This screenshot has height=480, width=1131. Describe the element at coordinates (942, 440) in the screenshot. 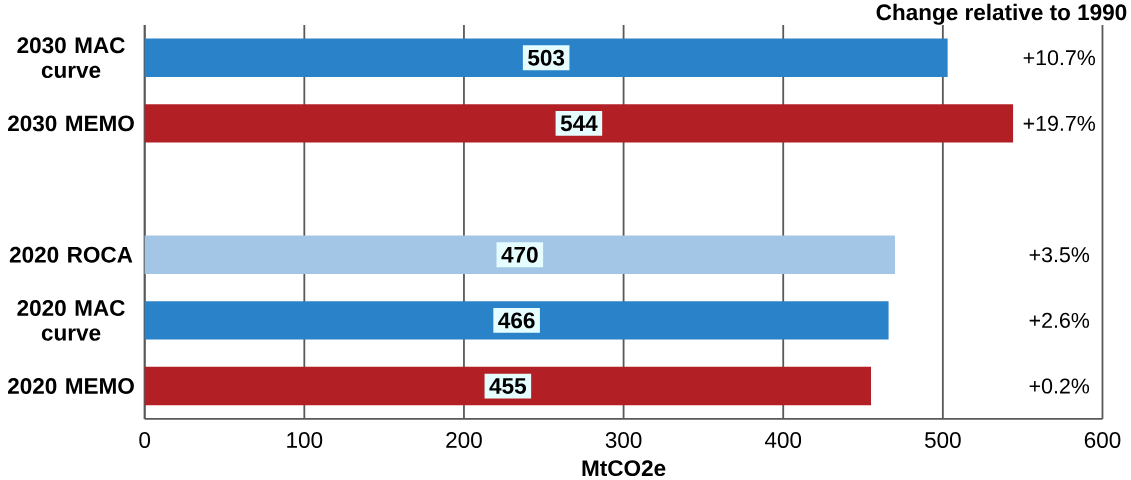

I see `x-tick-label: 500` at that location.